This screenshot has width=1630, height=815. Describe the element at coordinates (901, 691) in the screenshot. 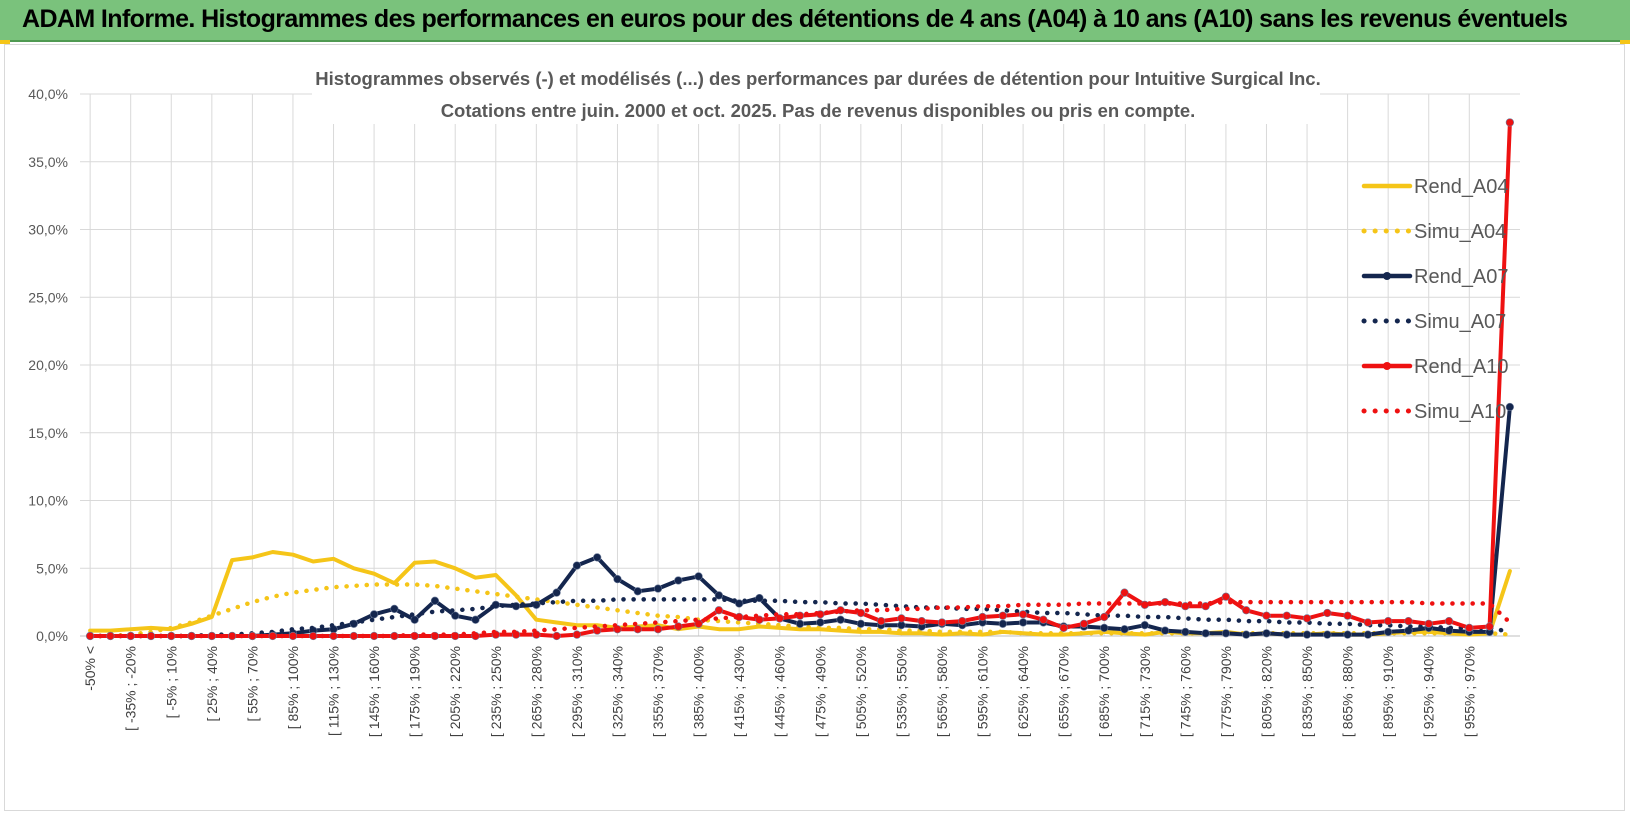

I see `x-tick-label: [ 535% ; 550%` at that location.